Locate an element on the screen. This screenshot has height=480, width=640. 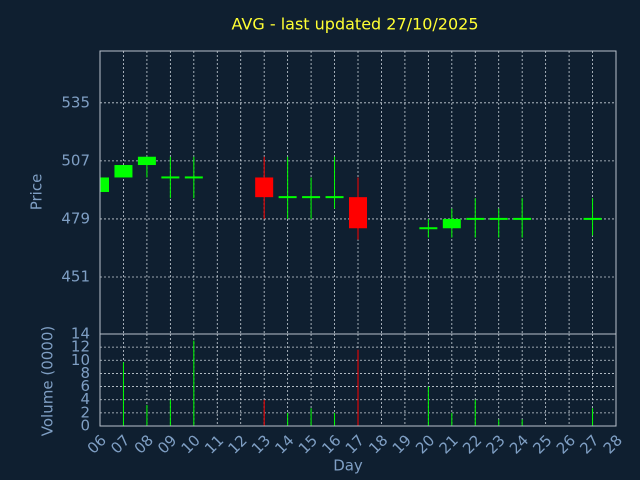
y-tick-label: 479 is located at coordinates (75, 218).